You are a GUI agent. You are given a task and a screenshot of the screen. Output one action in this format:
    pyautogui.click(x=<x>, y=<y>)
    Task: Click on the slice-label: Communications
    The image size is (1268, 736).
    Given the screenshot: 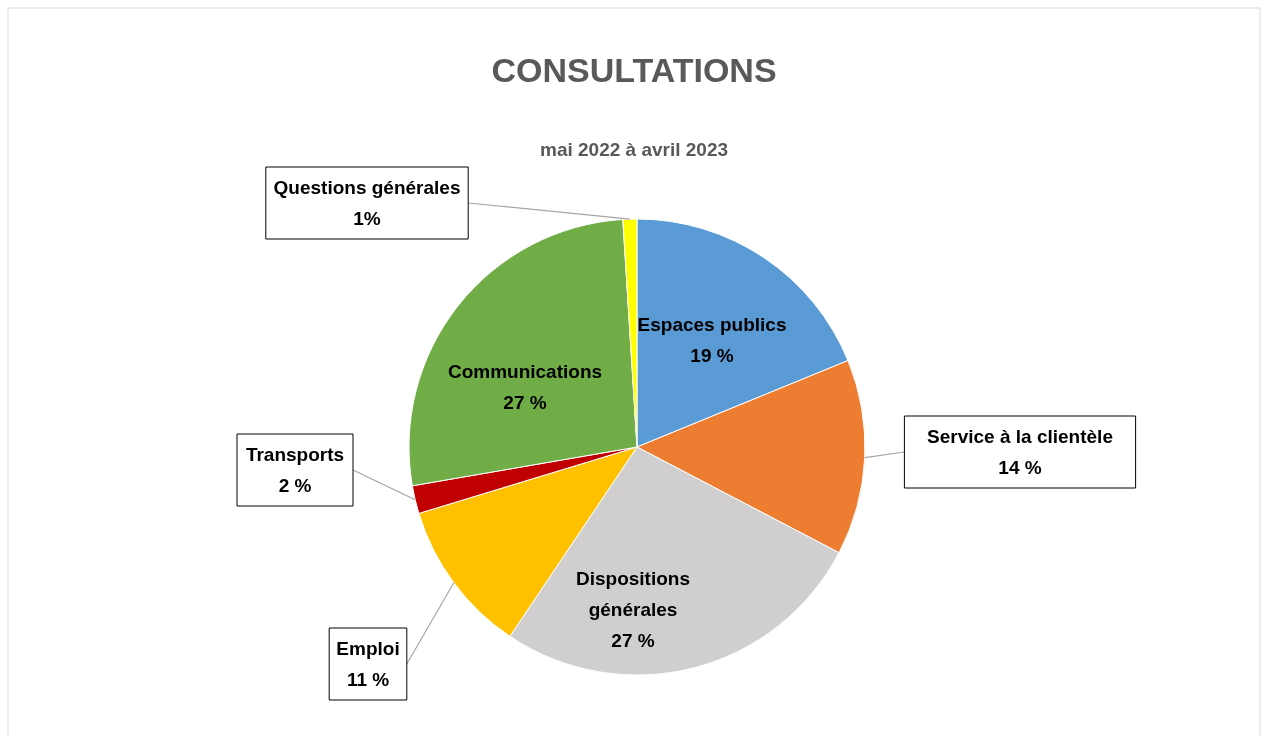 What is the action you would take?
    pyautogui.click(x=525, y=371)
    